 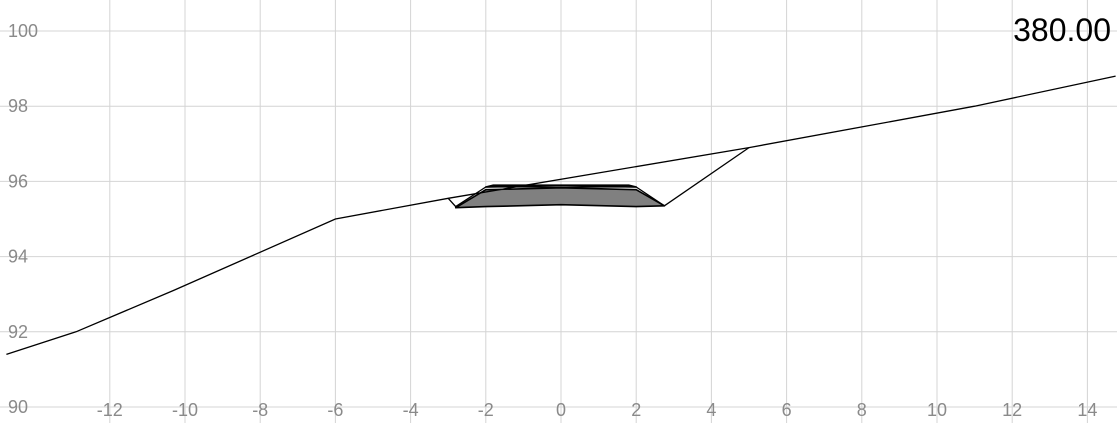 I want to click on y-tick-label-96: 96, so click(x=18, y=181).